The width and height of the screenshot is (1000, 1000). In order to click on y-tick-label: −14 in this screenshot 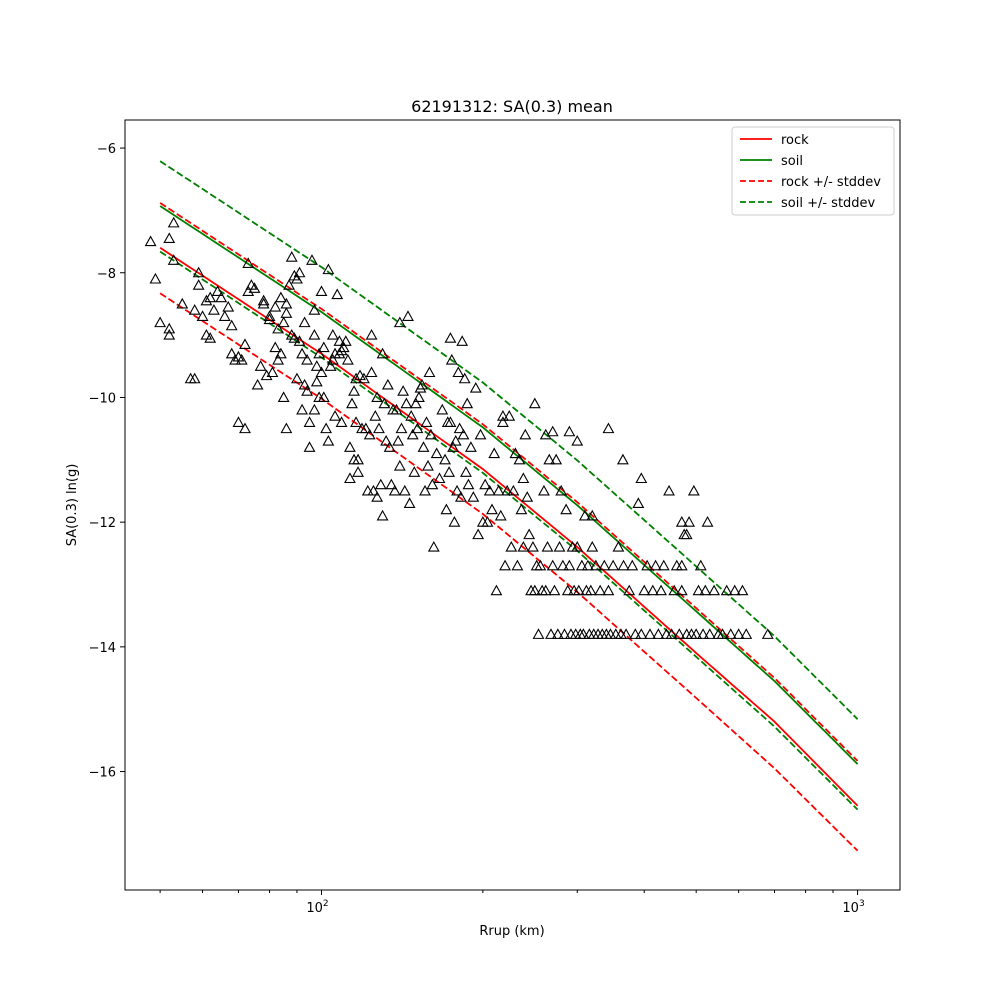, I will do `click(102, 648)`.